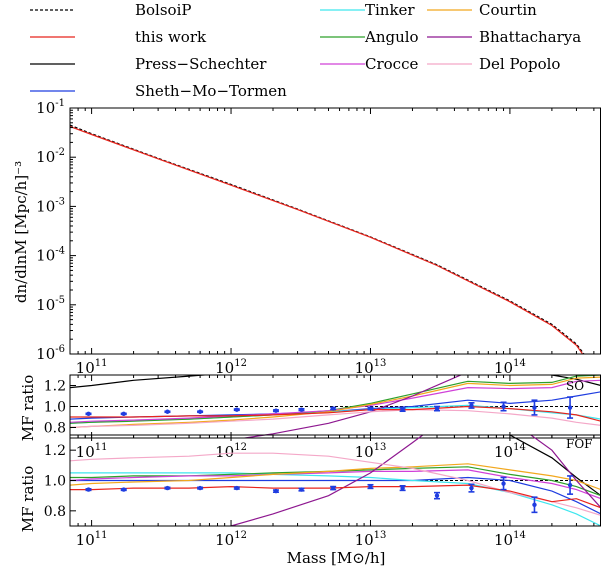 The image size is (601, 573). I want to click on legend-entry: Del Popolo, so click(493, 64).